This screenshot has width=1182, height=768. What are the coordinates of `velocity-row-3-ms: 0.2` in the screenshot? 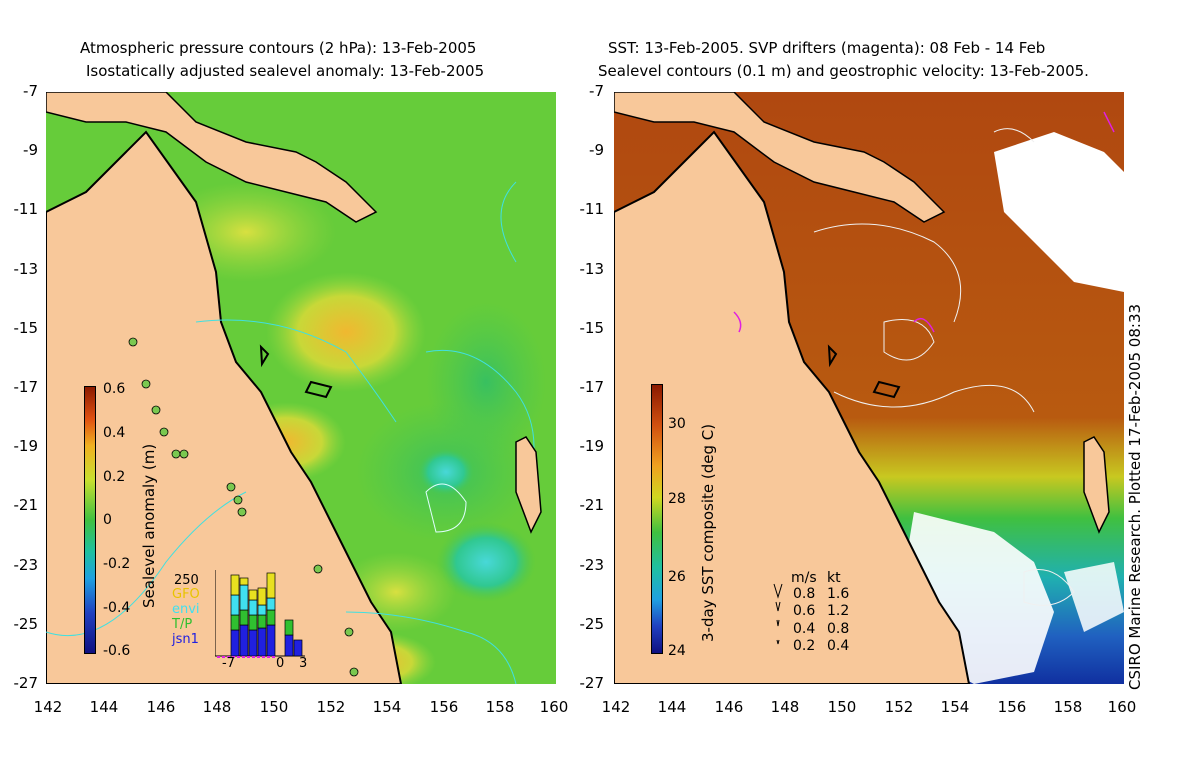 It's located at (804, 646).